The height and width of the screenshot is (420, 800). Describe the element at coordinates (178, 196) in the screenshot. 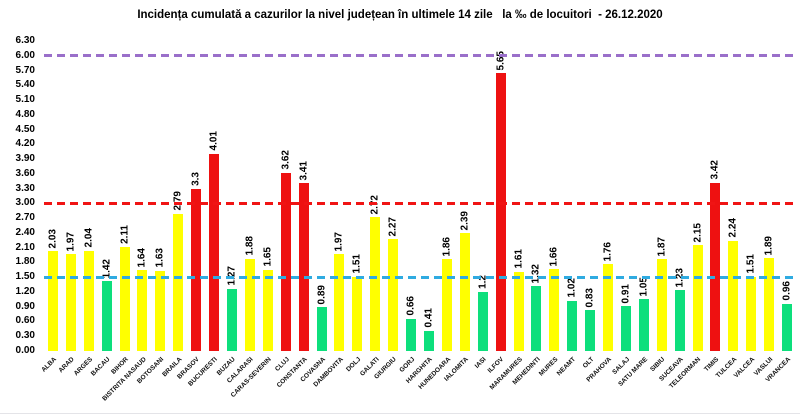

I see `bar-slot: 2.79` at that location.